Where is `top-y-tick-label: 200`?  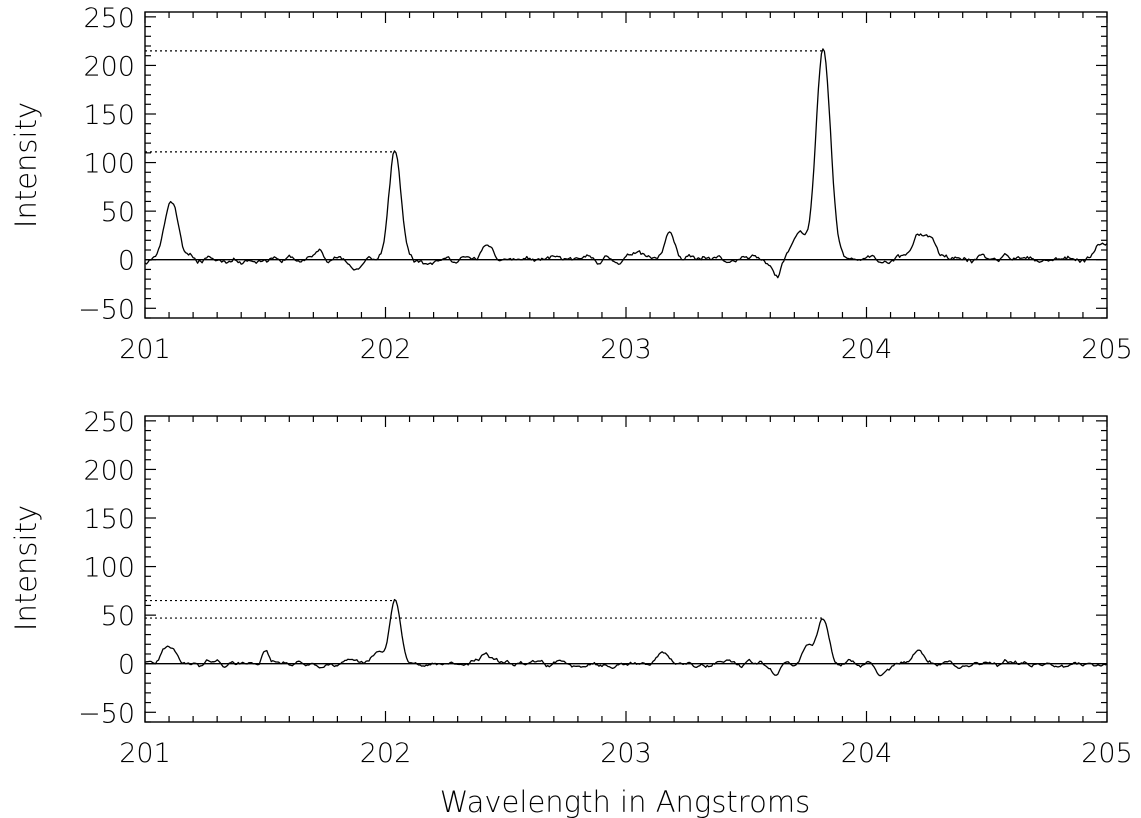
top-y-tick-label: 200 is located at coordinates (109, 66).